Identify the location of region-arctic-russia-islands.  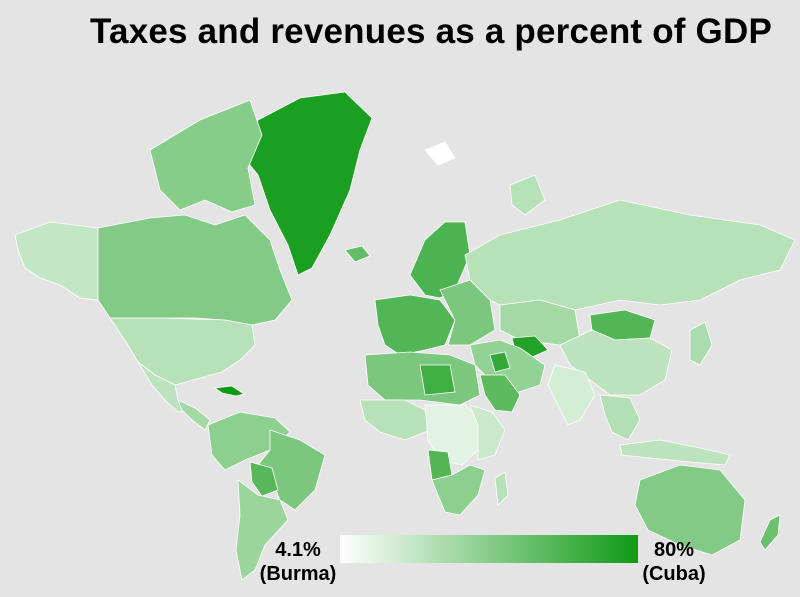
(527, 195).